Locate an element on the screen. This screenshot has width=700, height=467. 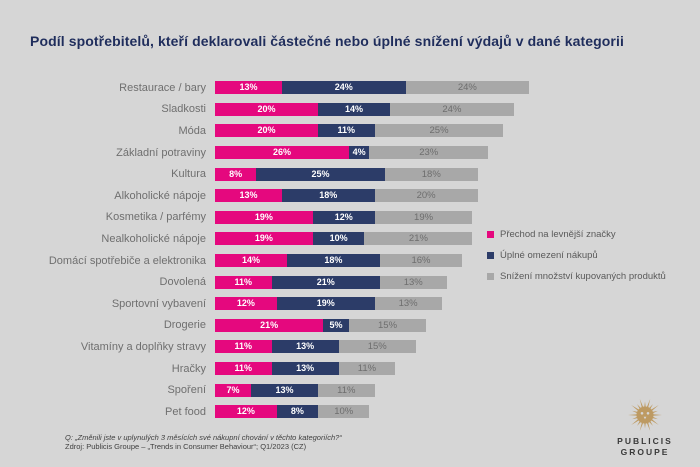
bar-segment: 23% is located at coordinates (428, 153).